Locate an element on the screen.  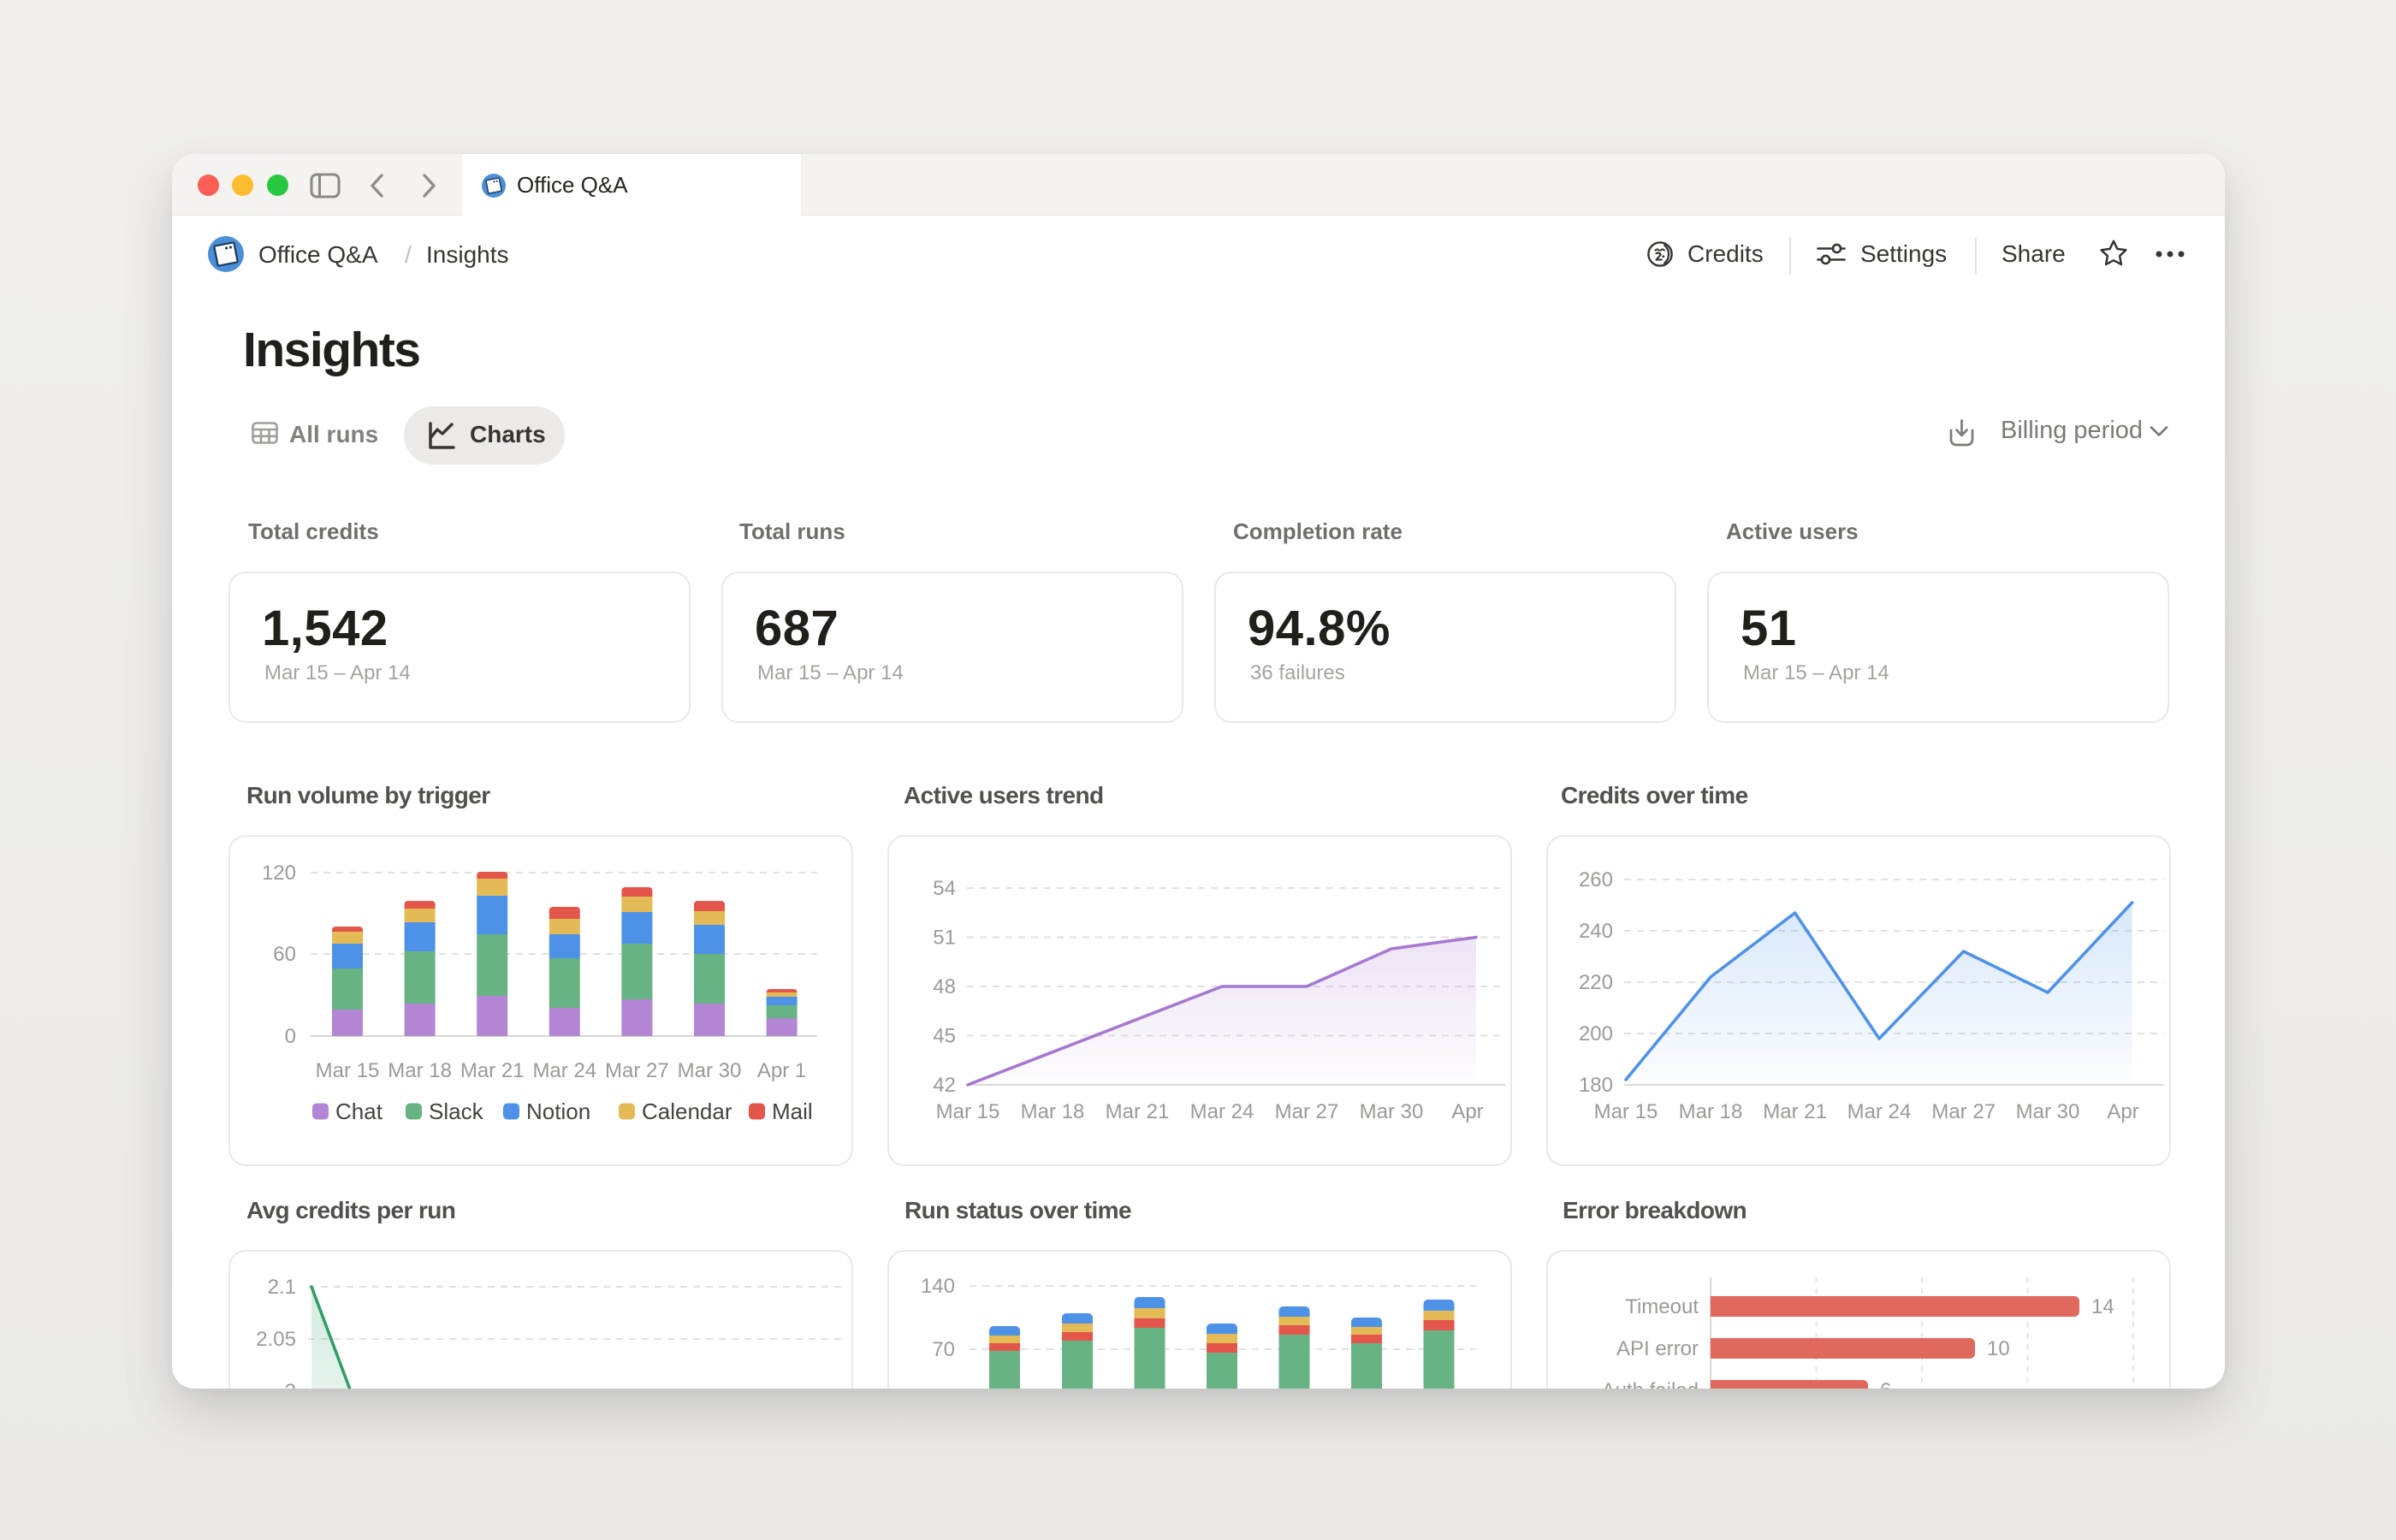
svg-text: 240 is located at coordinates (1596, 931).